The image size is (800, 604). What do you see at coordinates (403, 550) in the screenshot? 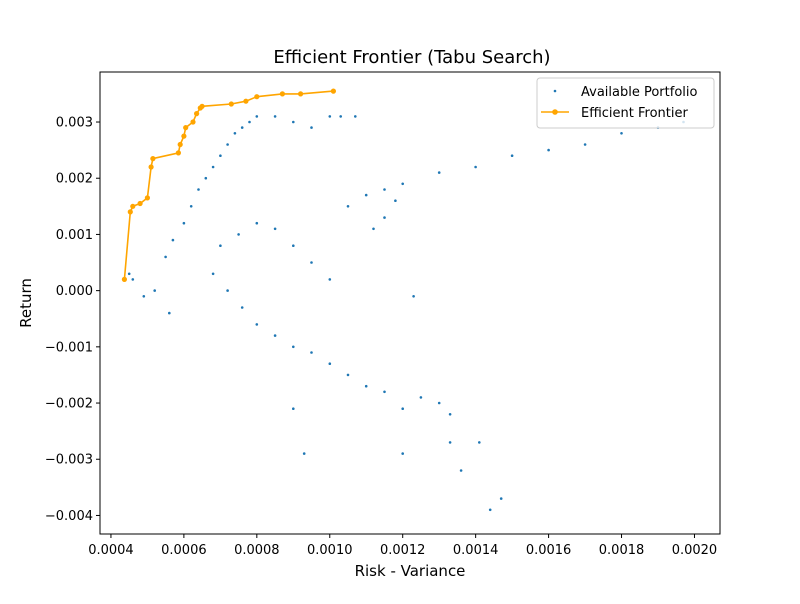
I see `x-tick-label: 0.0012` at bounding box center [403, 550].